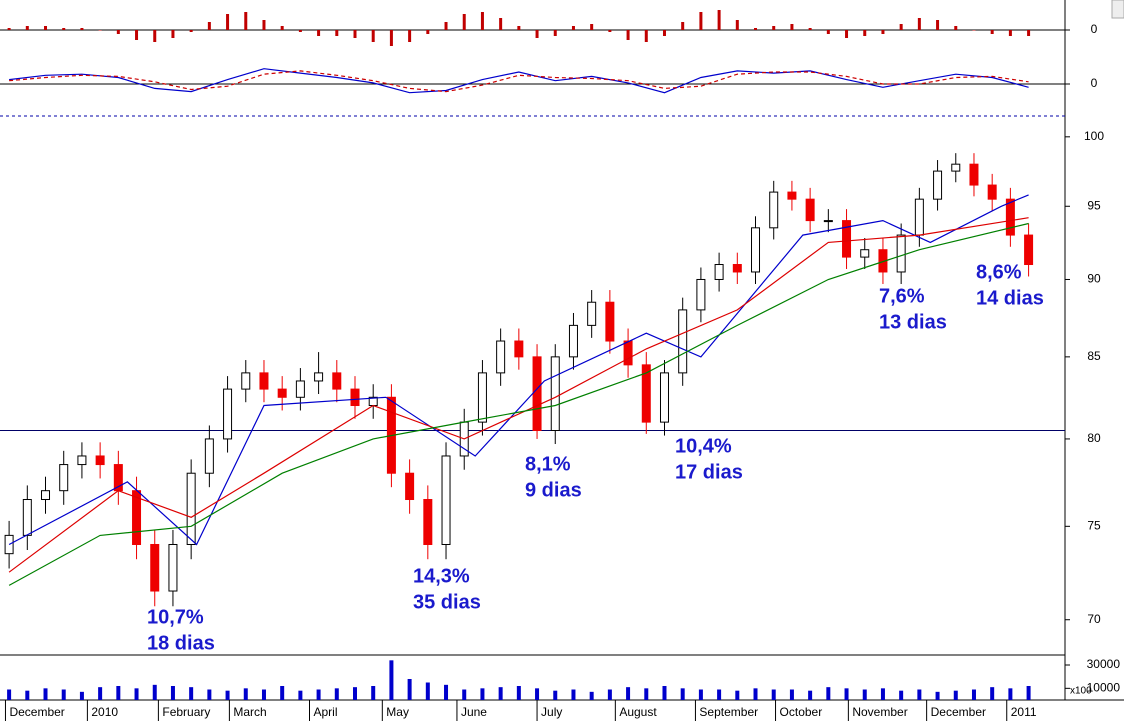 The height and width of the screenshot is (721, 1124). I want to click on x-tick-label: November, so click(879, 712).